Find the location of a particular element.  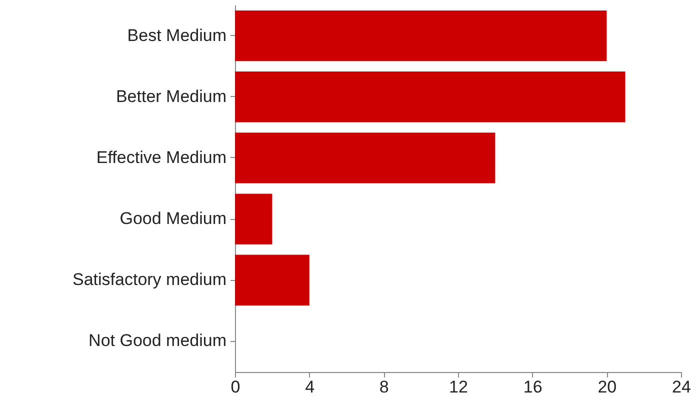

y-tick-label: Effective Medium is located at coordinates (161, 157).